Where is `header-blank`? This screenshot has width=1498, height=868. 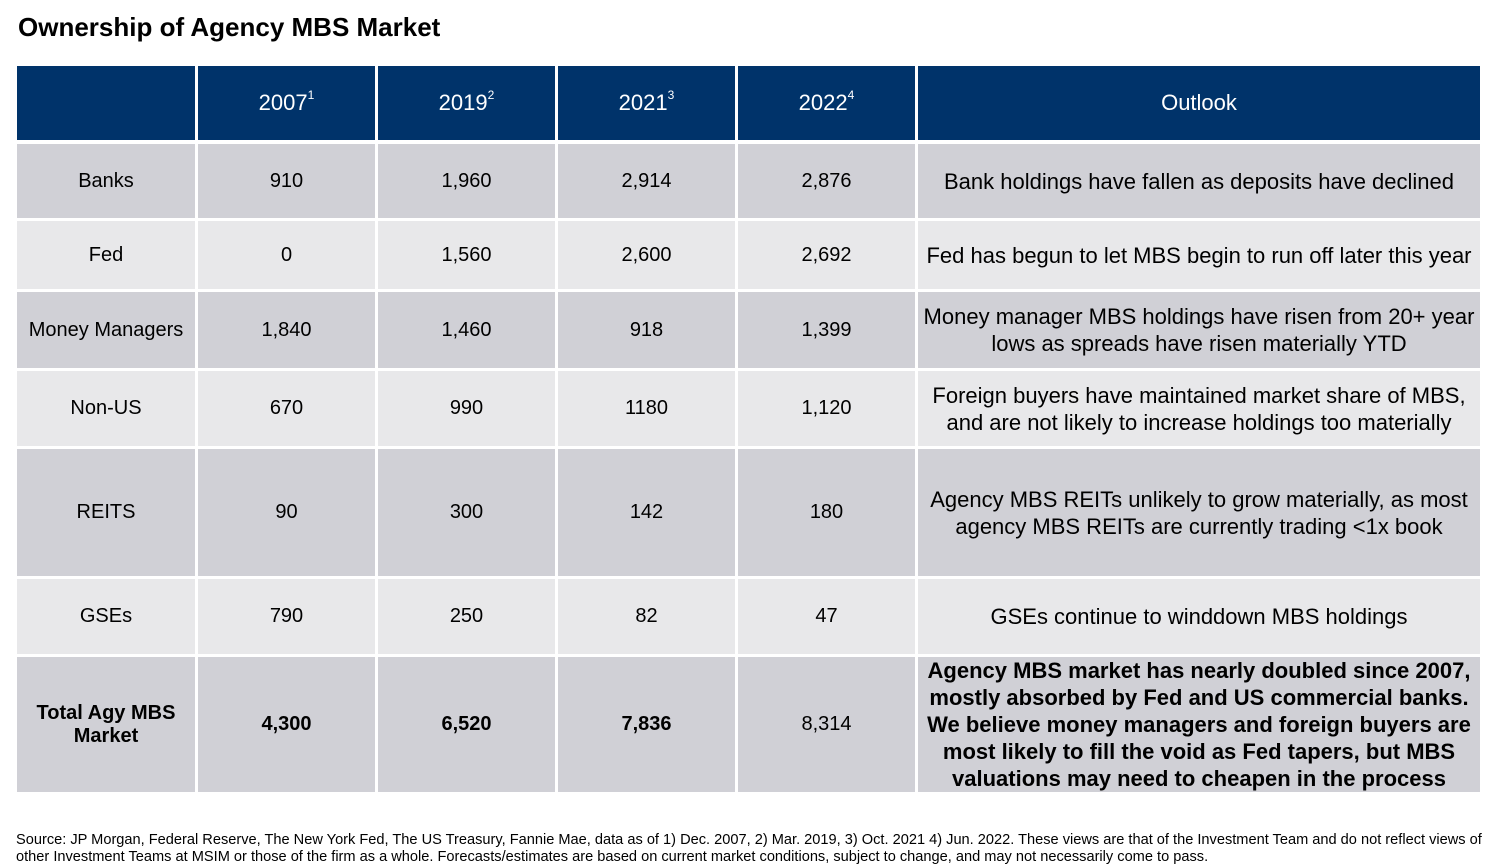 header-blank is located at coordinates (106, 105).